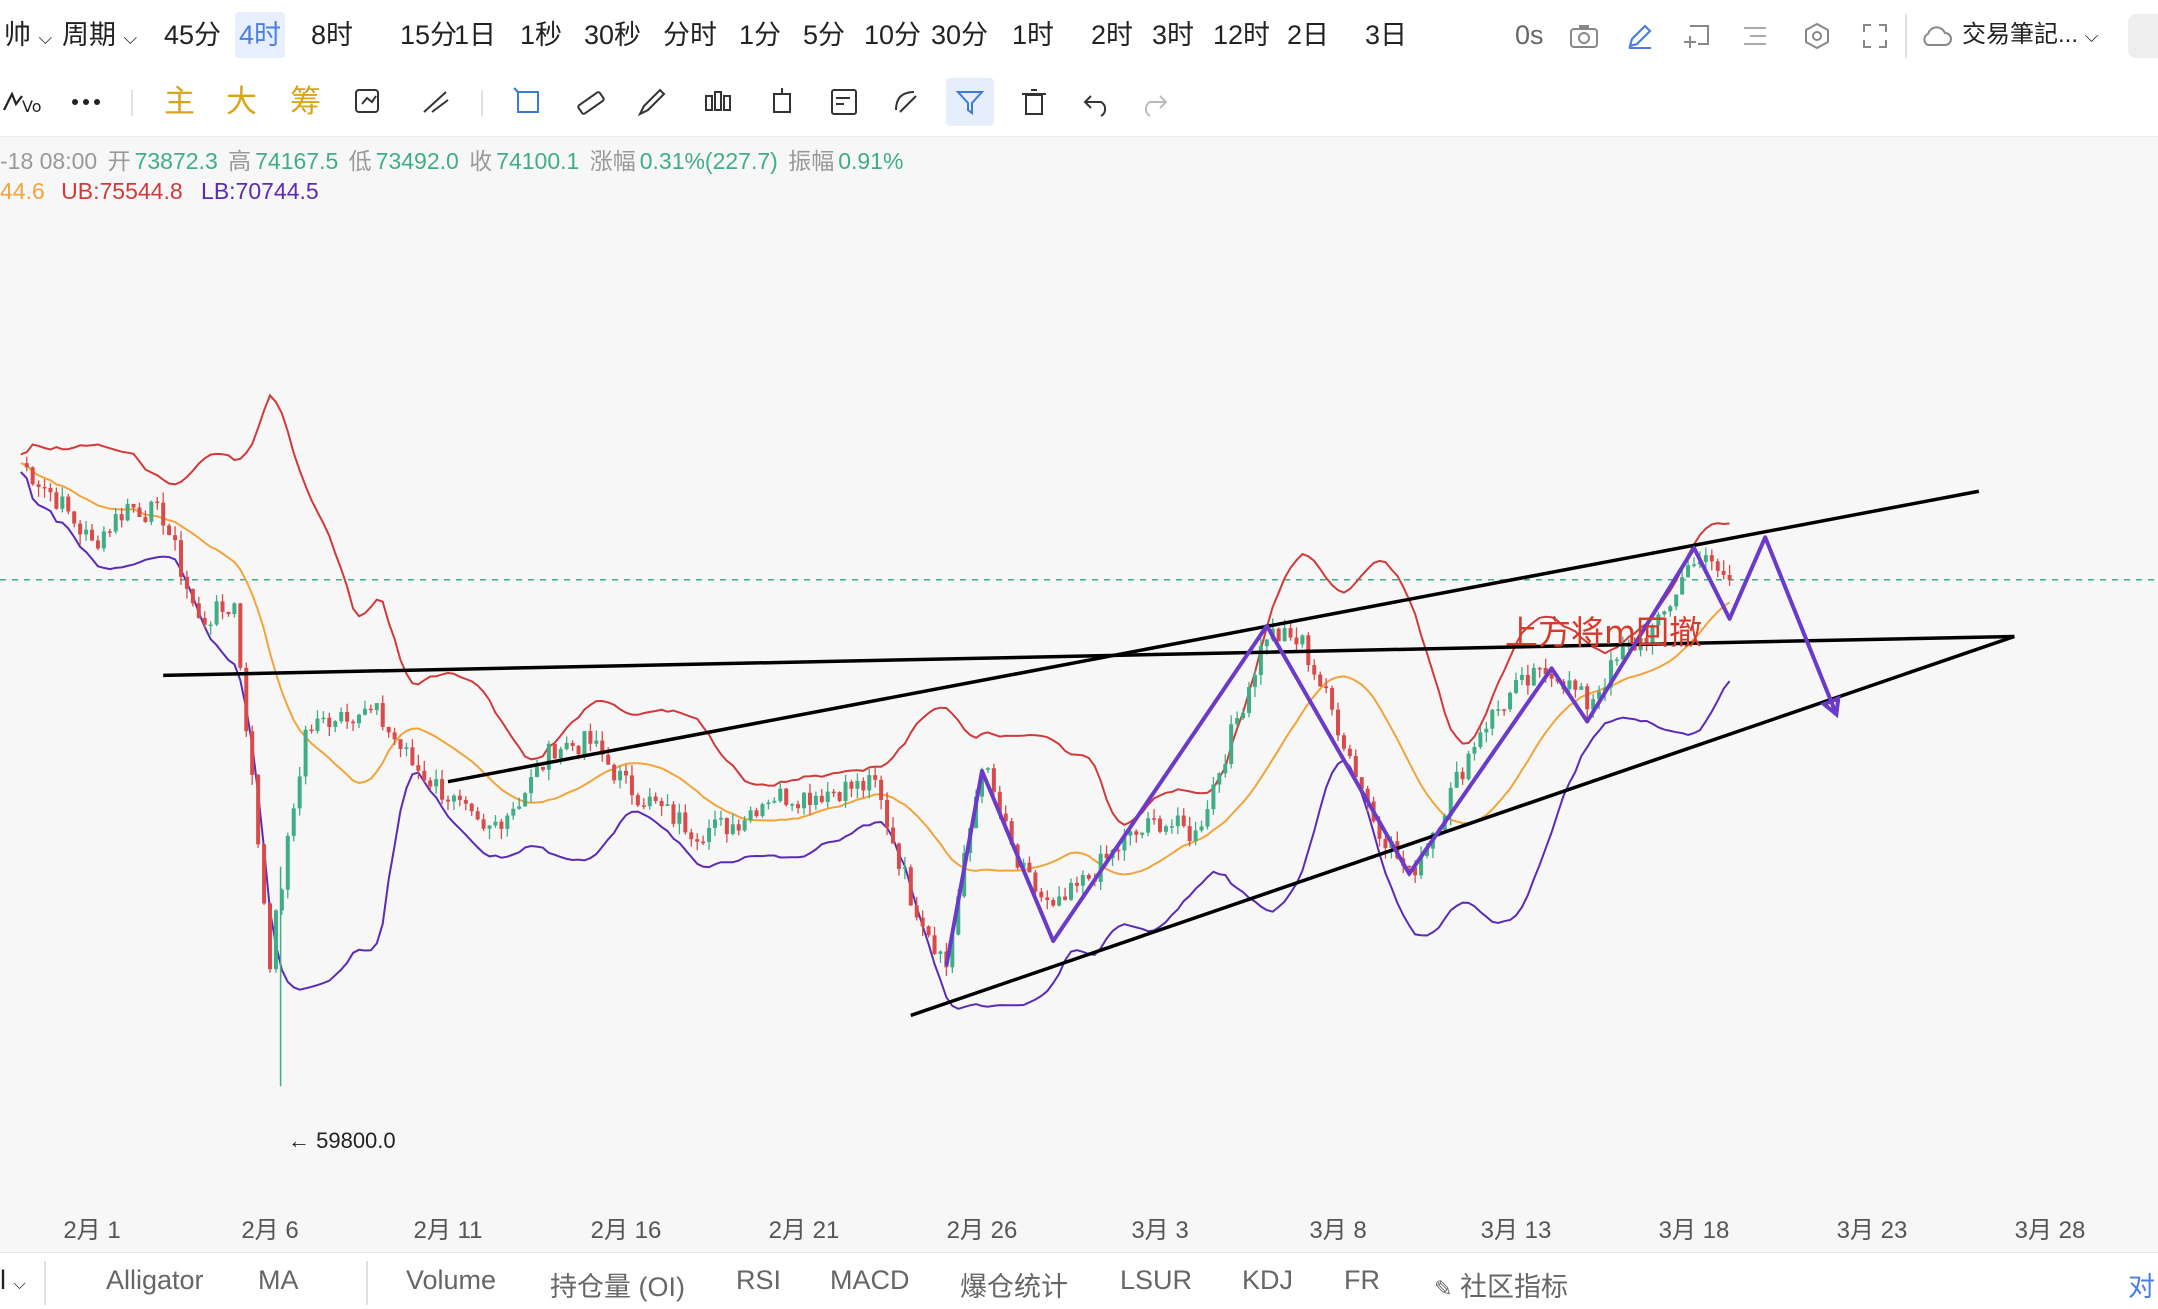 The image size is (2158, 1309). I want to click on sub-indicator-5: LSUR, so click(1156, 1280).